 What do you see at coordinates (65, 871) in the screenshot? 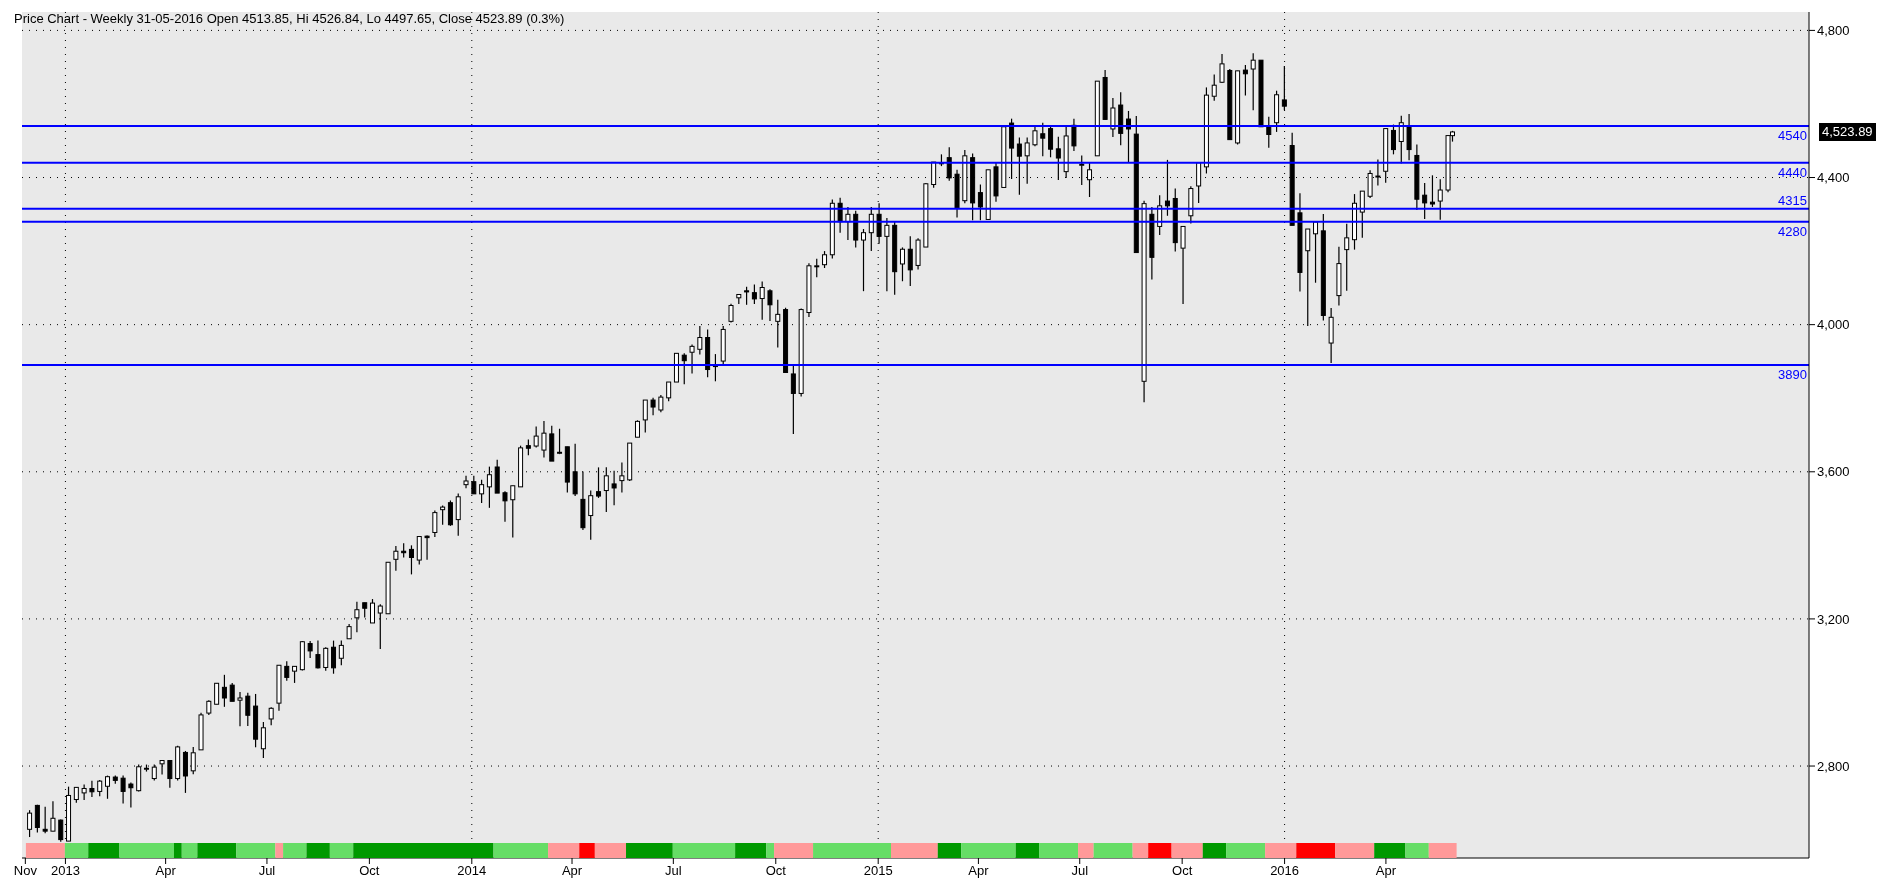
I see `x-tick-label: 2013` at bounding box center [65, 871].